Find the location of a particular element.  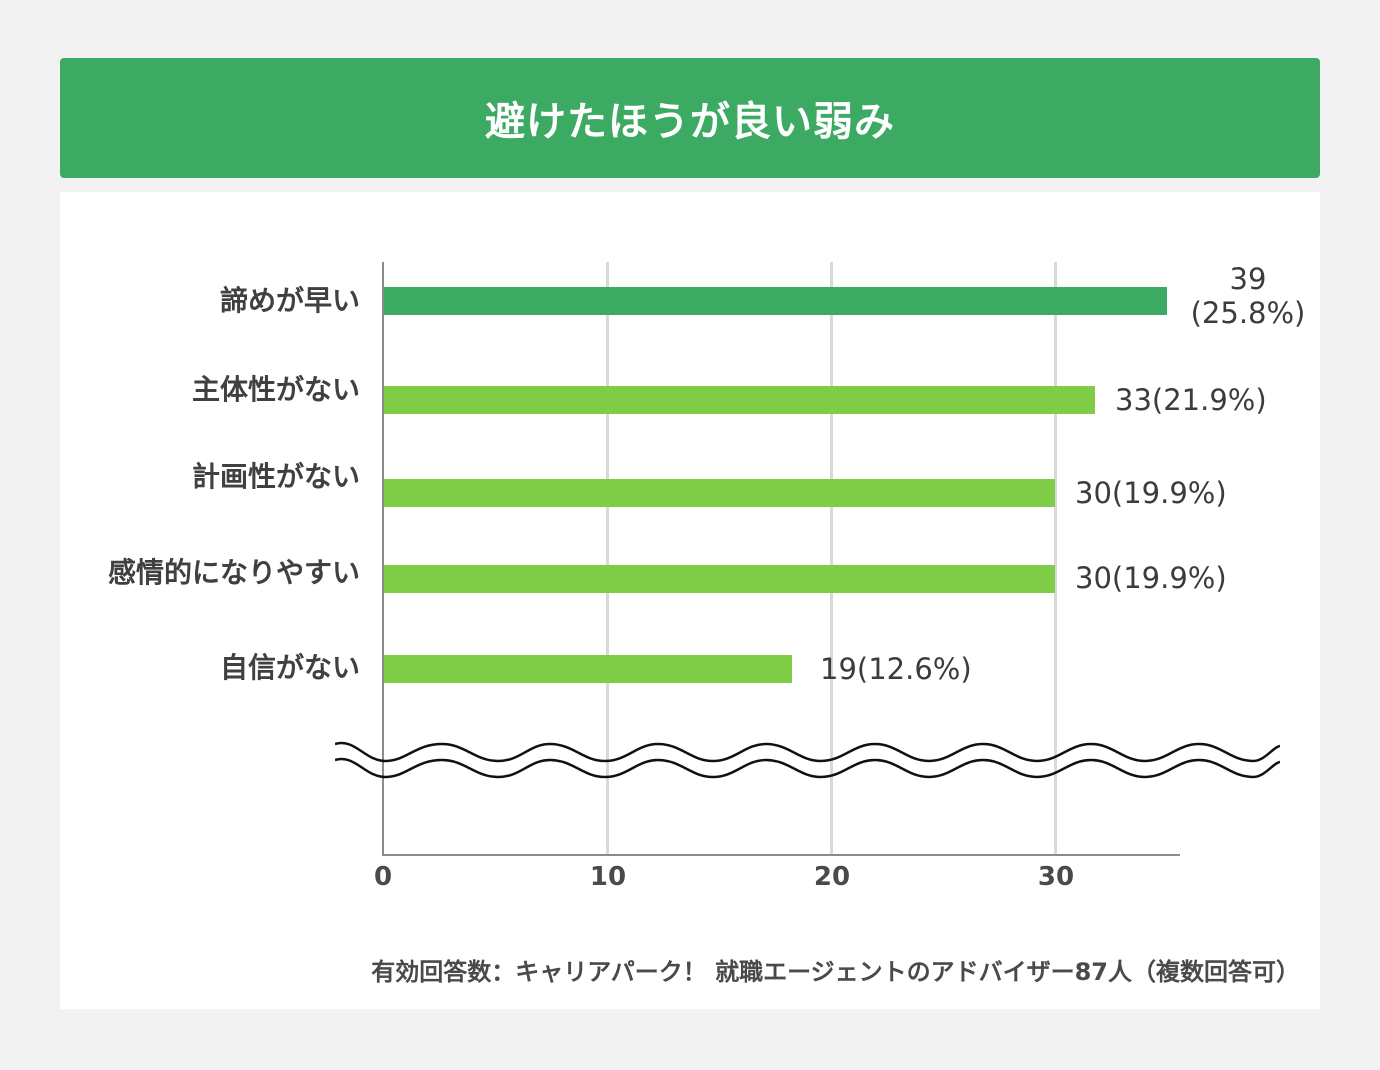

x-axis-line is located at coordinates (781, 855).